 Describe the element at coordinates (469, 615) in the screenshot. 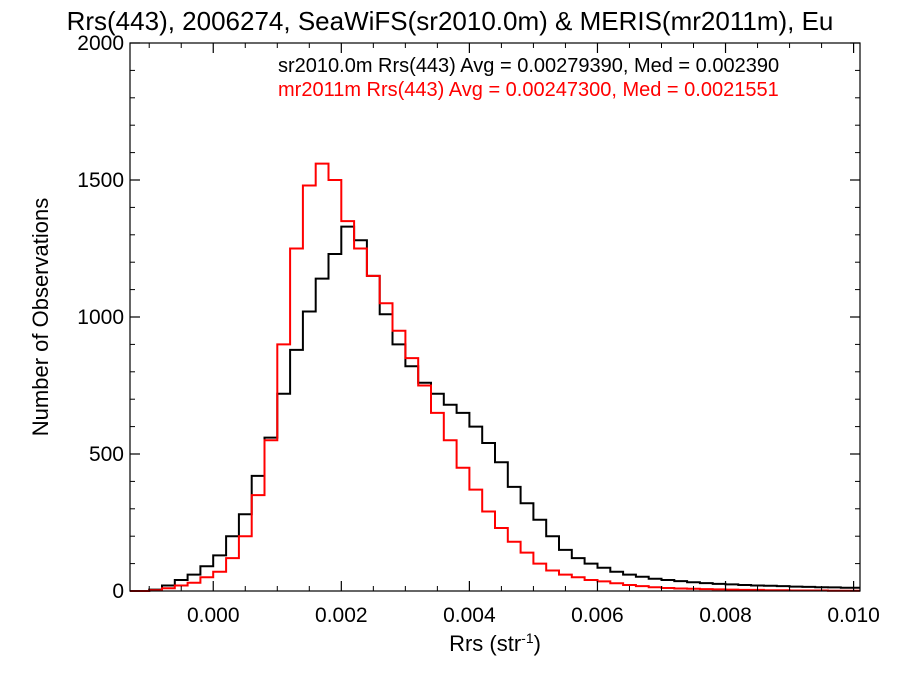

I see `x-tick-label: 0.004` at that location.